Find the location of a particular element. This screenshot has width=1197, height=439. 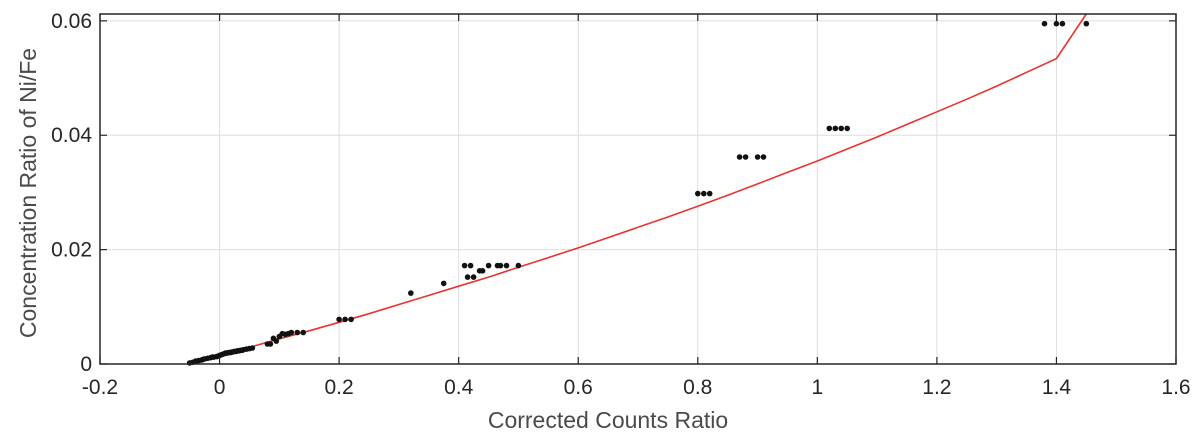

y-tick-label: 0.02 is located at coordinates (71, 250).